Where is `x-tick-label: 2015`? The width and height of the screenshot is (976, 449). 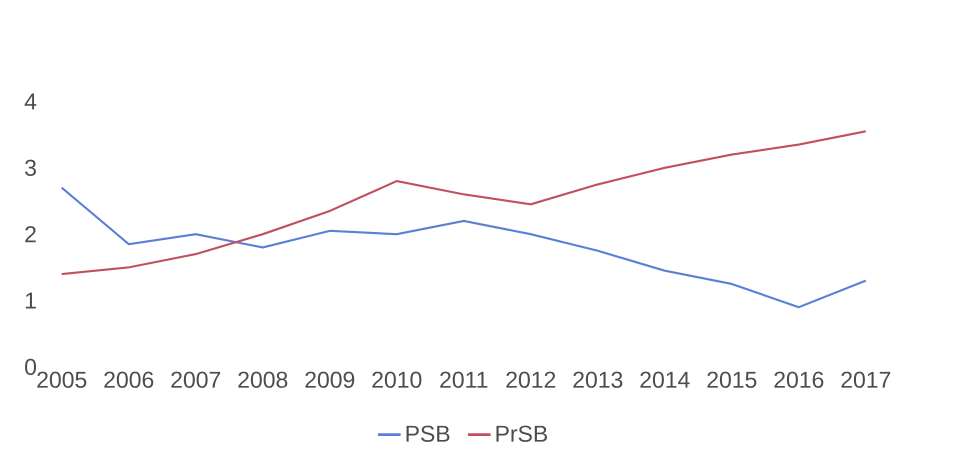
x-tick-label: 2015 is located at coordinates (731, 380).